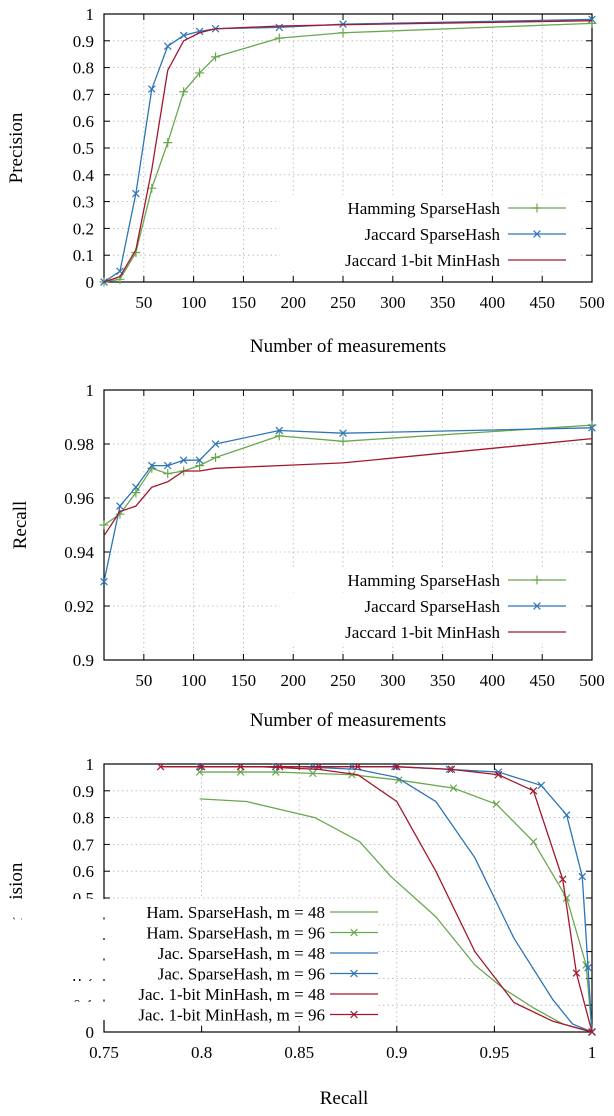  I want to click on y-tick-label: 0.5, so click(83, 148).